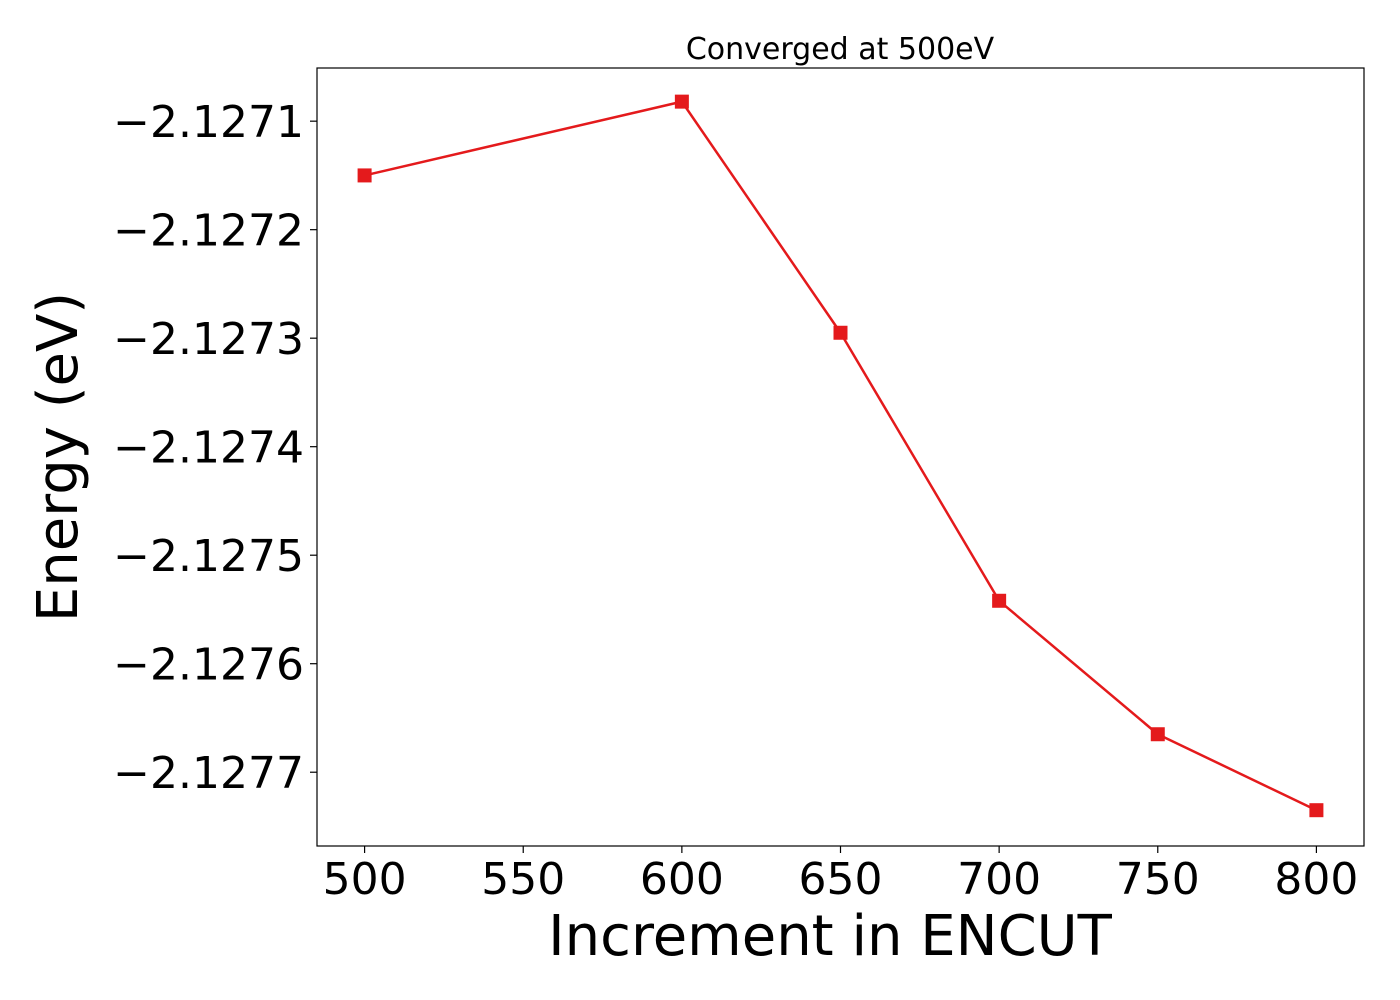 The image size is (1400, 1000). What do you see at coordinates (208, 448) in the screenshot?
I see `y-tick-label: −2.1274` at bounding box center [208, 448].